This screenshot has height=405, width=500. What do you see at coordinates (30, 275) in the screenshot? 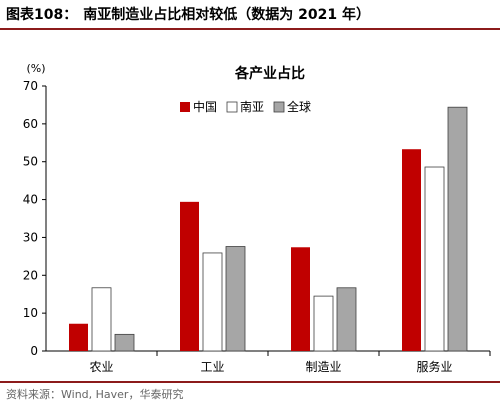
I see `y-tick-label: 20` at bounding box center [30, 275].